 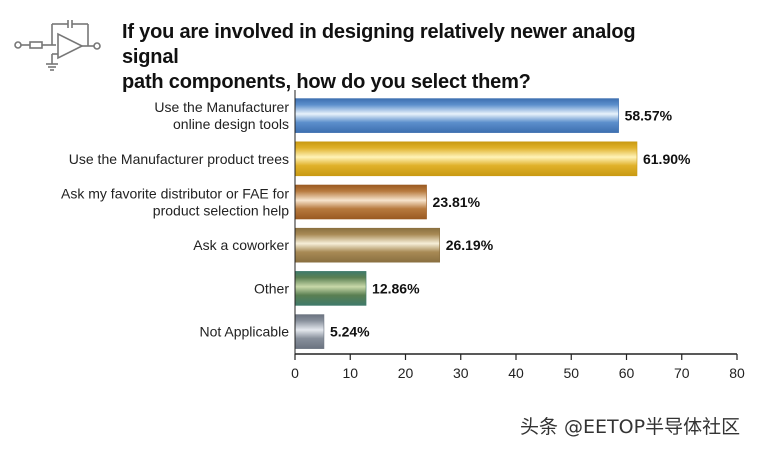 What do you see at coordinates (179, 159) in the screenshot?
I see `category-label-1: Use the Manufacturer product trees` at bounding box center [179, 159].